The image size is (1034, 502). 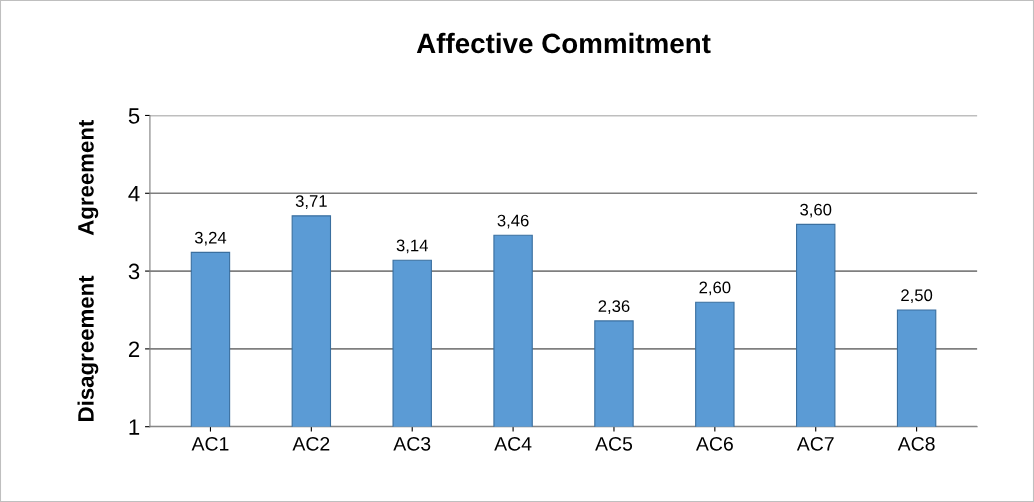 What do you see at coordinates (210, 238) in the screenshot?
I see `data-label: 3,24` at bounding box center [210, 238].